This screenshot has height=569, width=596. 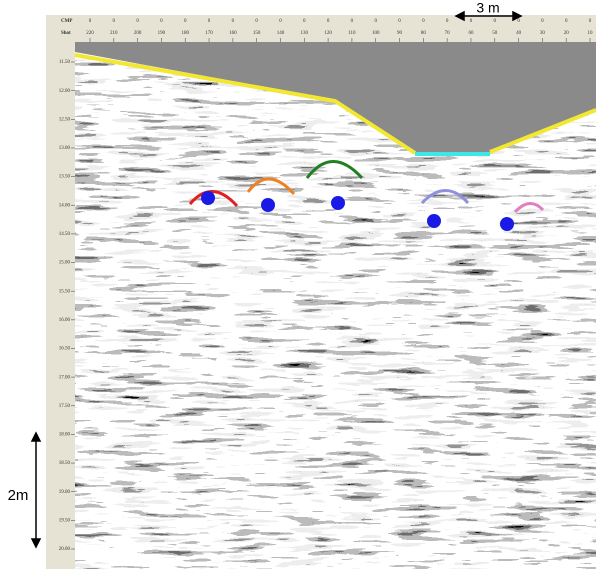 I want to click on vertical-scale-arrow, so click(x=36, y=490).